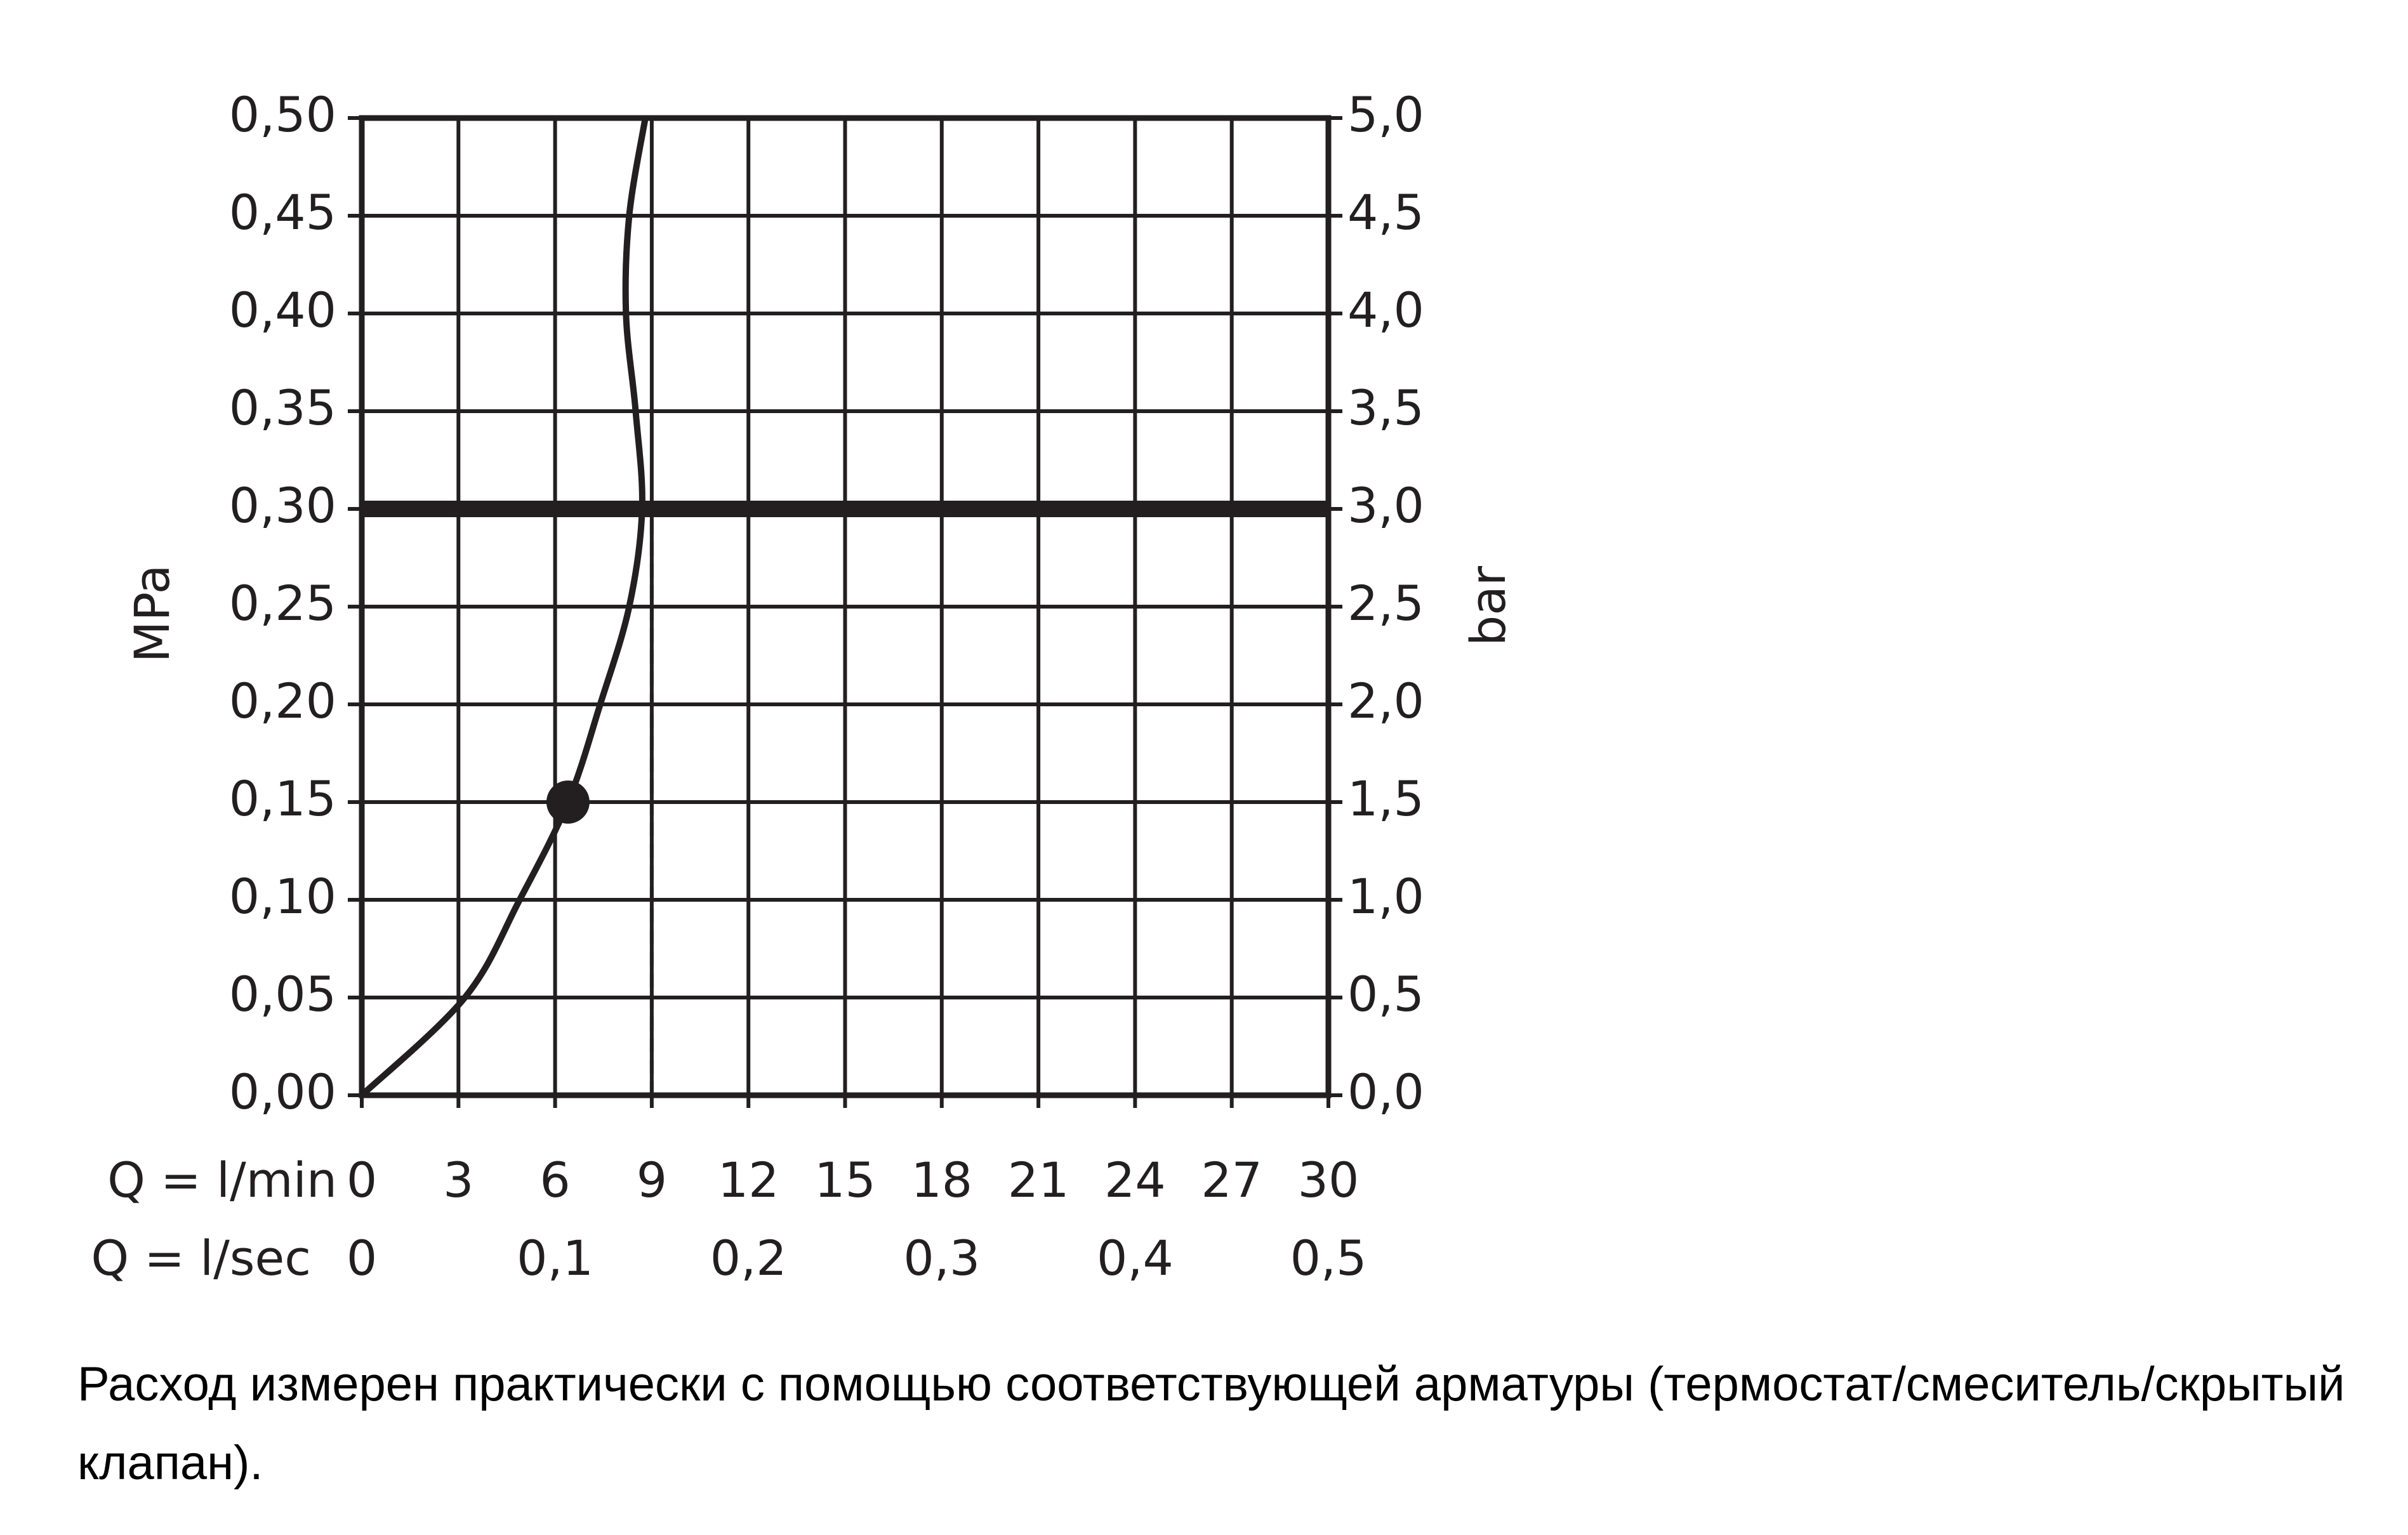 The width and height of the screenshot is (2408, 1535). What do you see at coordinates (282, 701) in the screenshot?
I see `y-tick-label: 0,20` at bounding box center [282, 701].